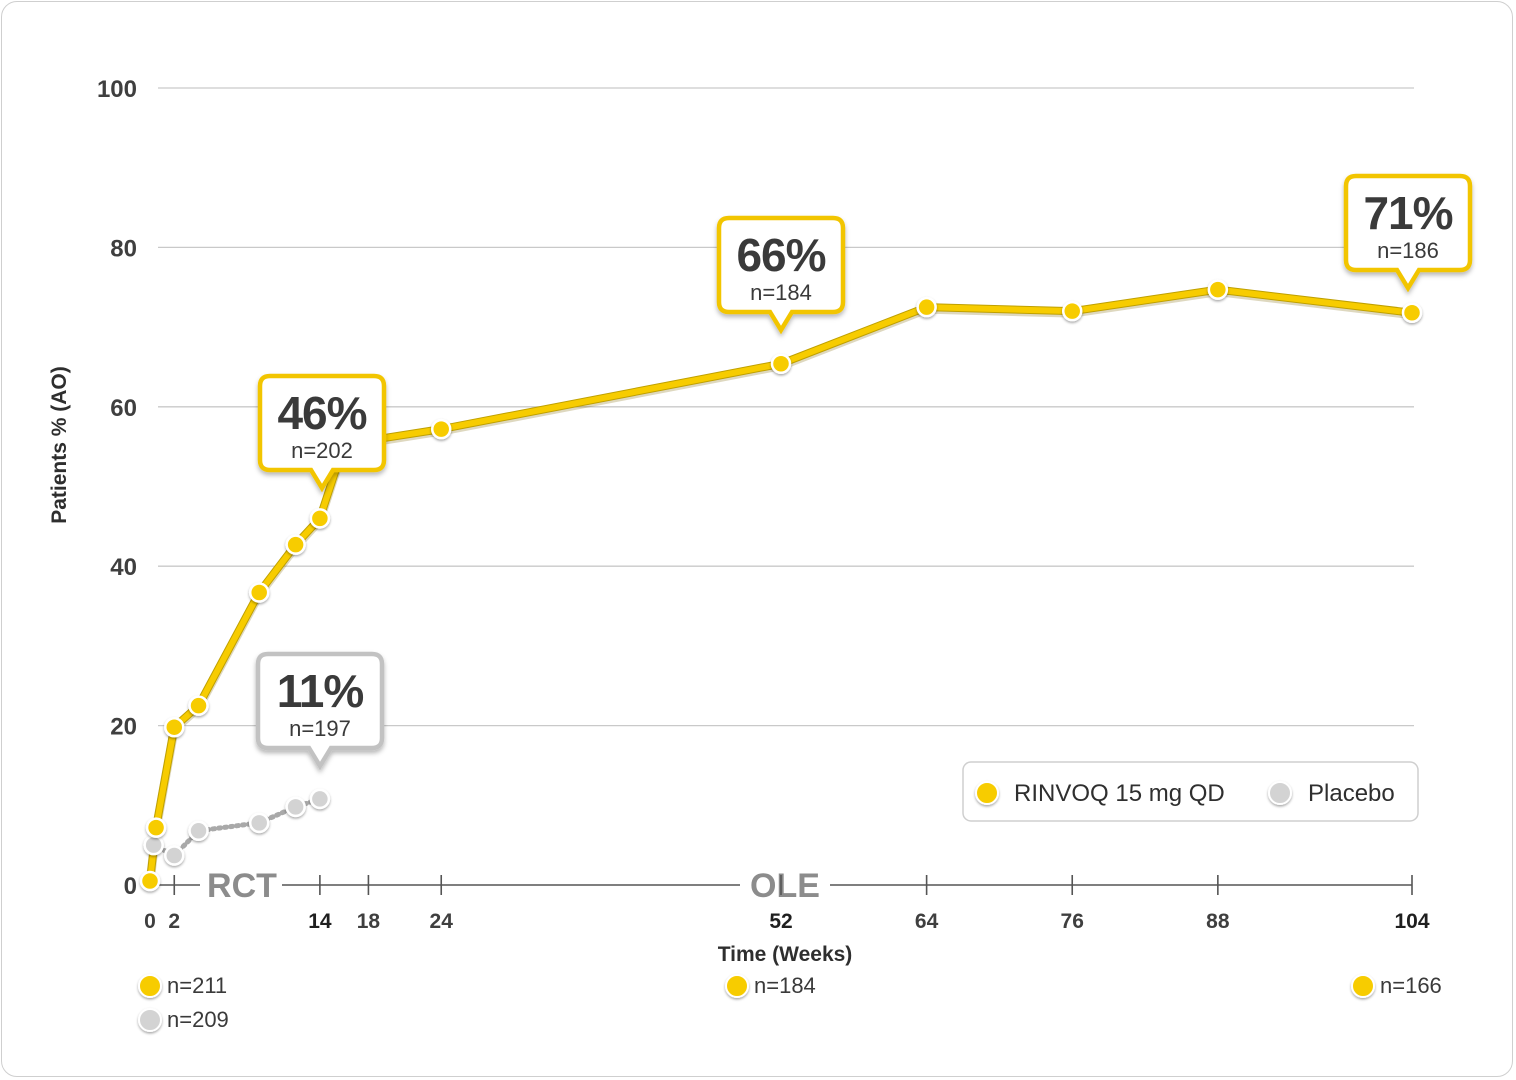 This screenshot has width=1516, height=1080. Describe the element at coordinates (369, 921) in the screenshot. I see `x-tick-label: 18` at that location.